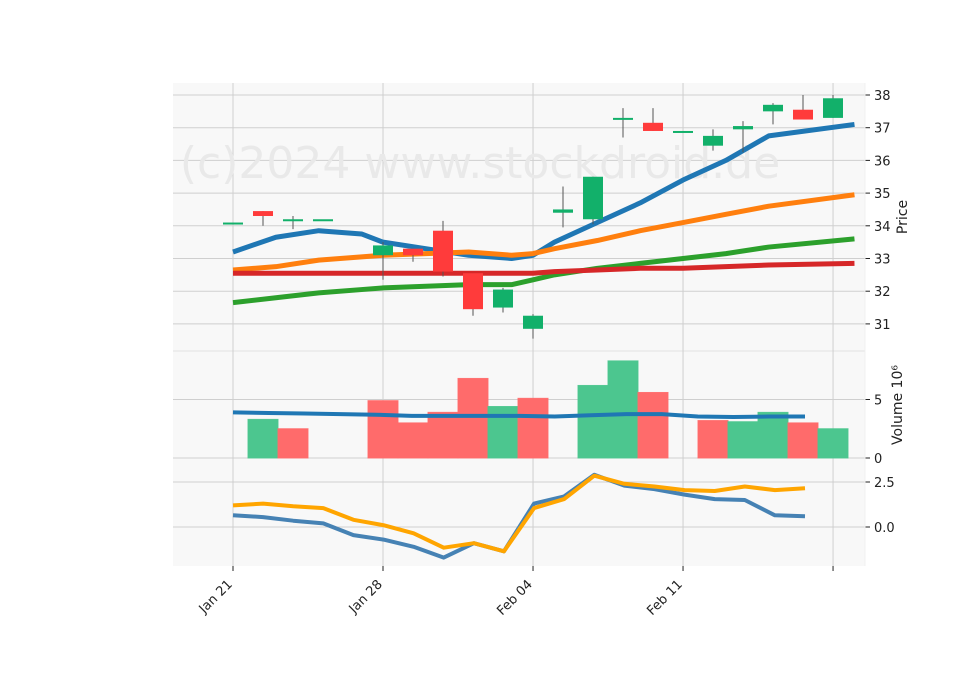 The height and width of the screenshot is (694, 960). I want to click on volume-axis-label: Volume 10⁶, so click(898, 405).